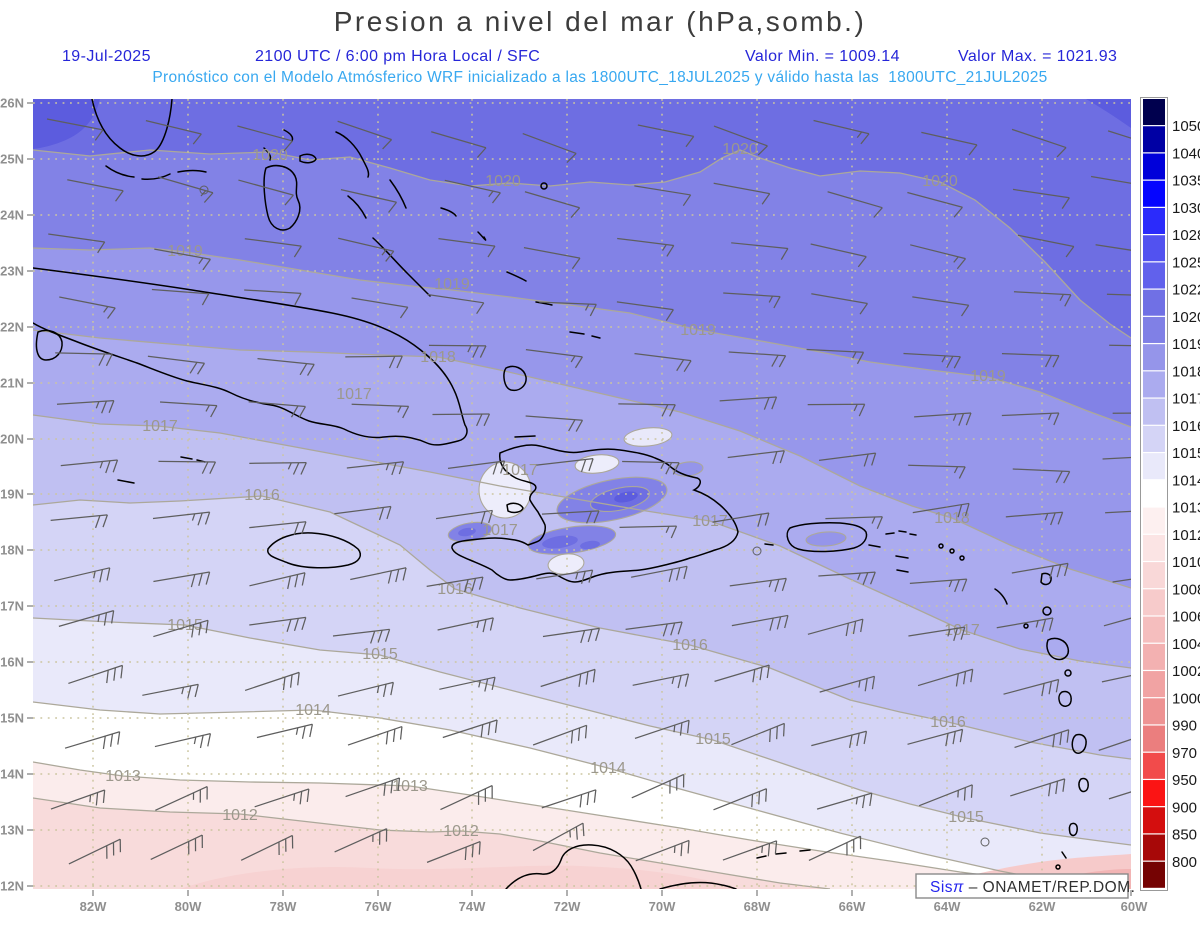  Describe the element at coordinates (460, 877) in the screenshot. I see `low-pressure-patch` at that location.